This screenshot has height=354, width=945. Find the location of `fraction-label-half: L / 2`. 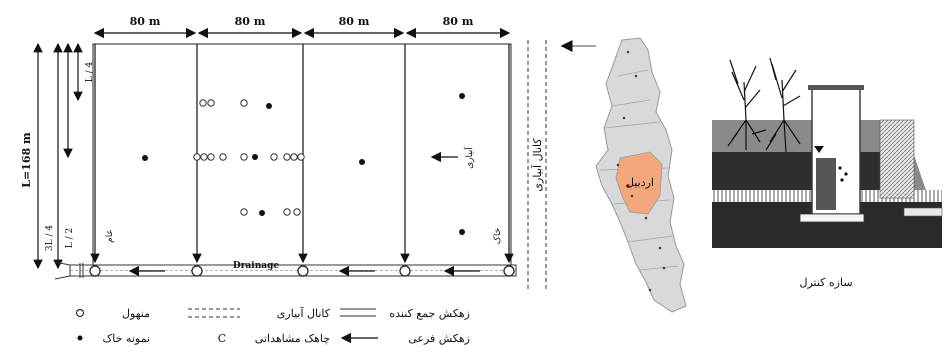

fraction-label-half: L / 2 is located at coordinates (70, 238).